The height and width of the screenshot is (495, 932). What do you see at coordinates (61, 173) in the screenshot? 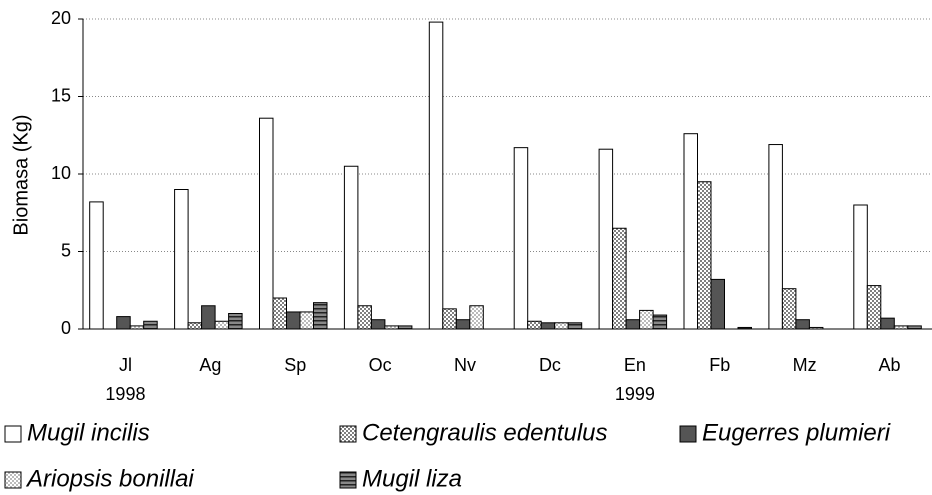
I see `y-tick-label: 10` at bounding box center [61, 173].